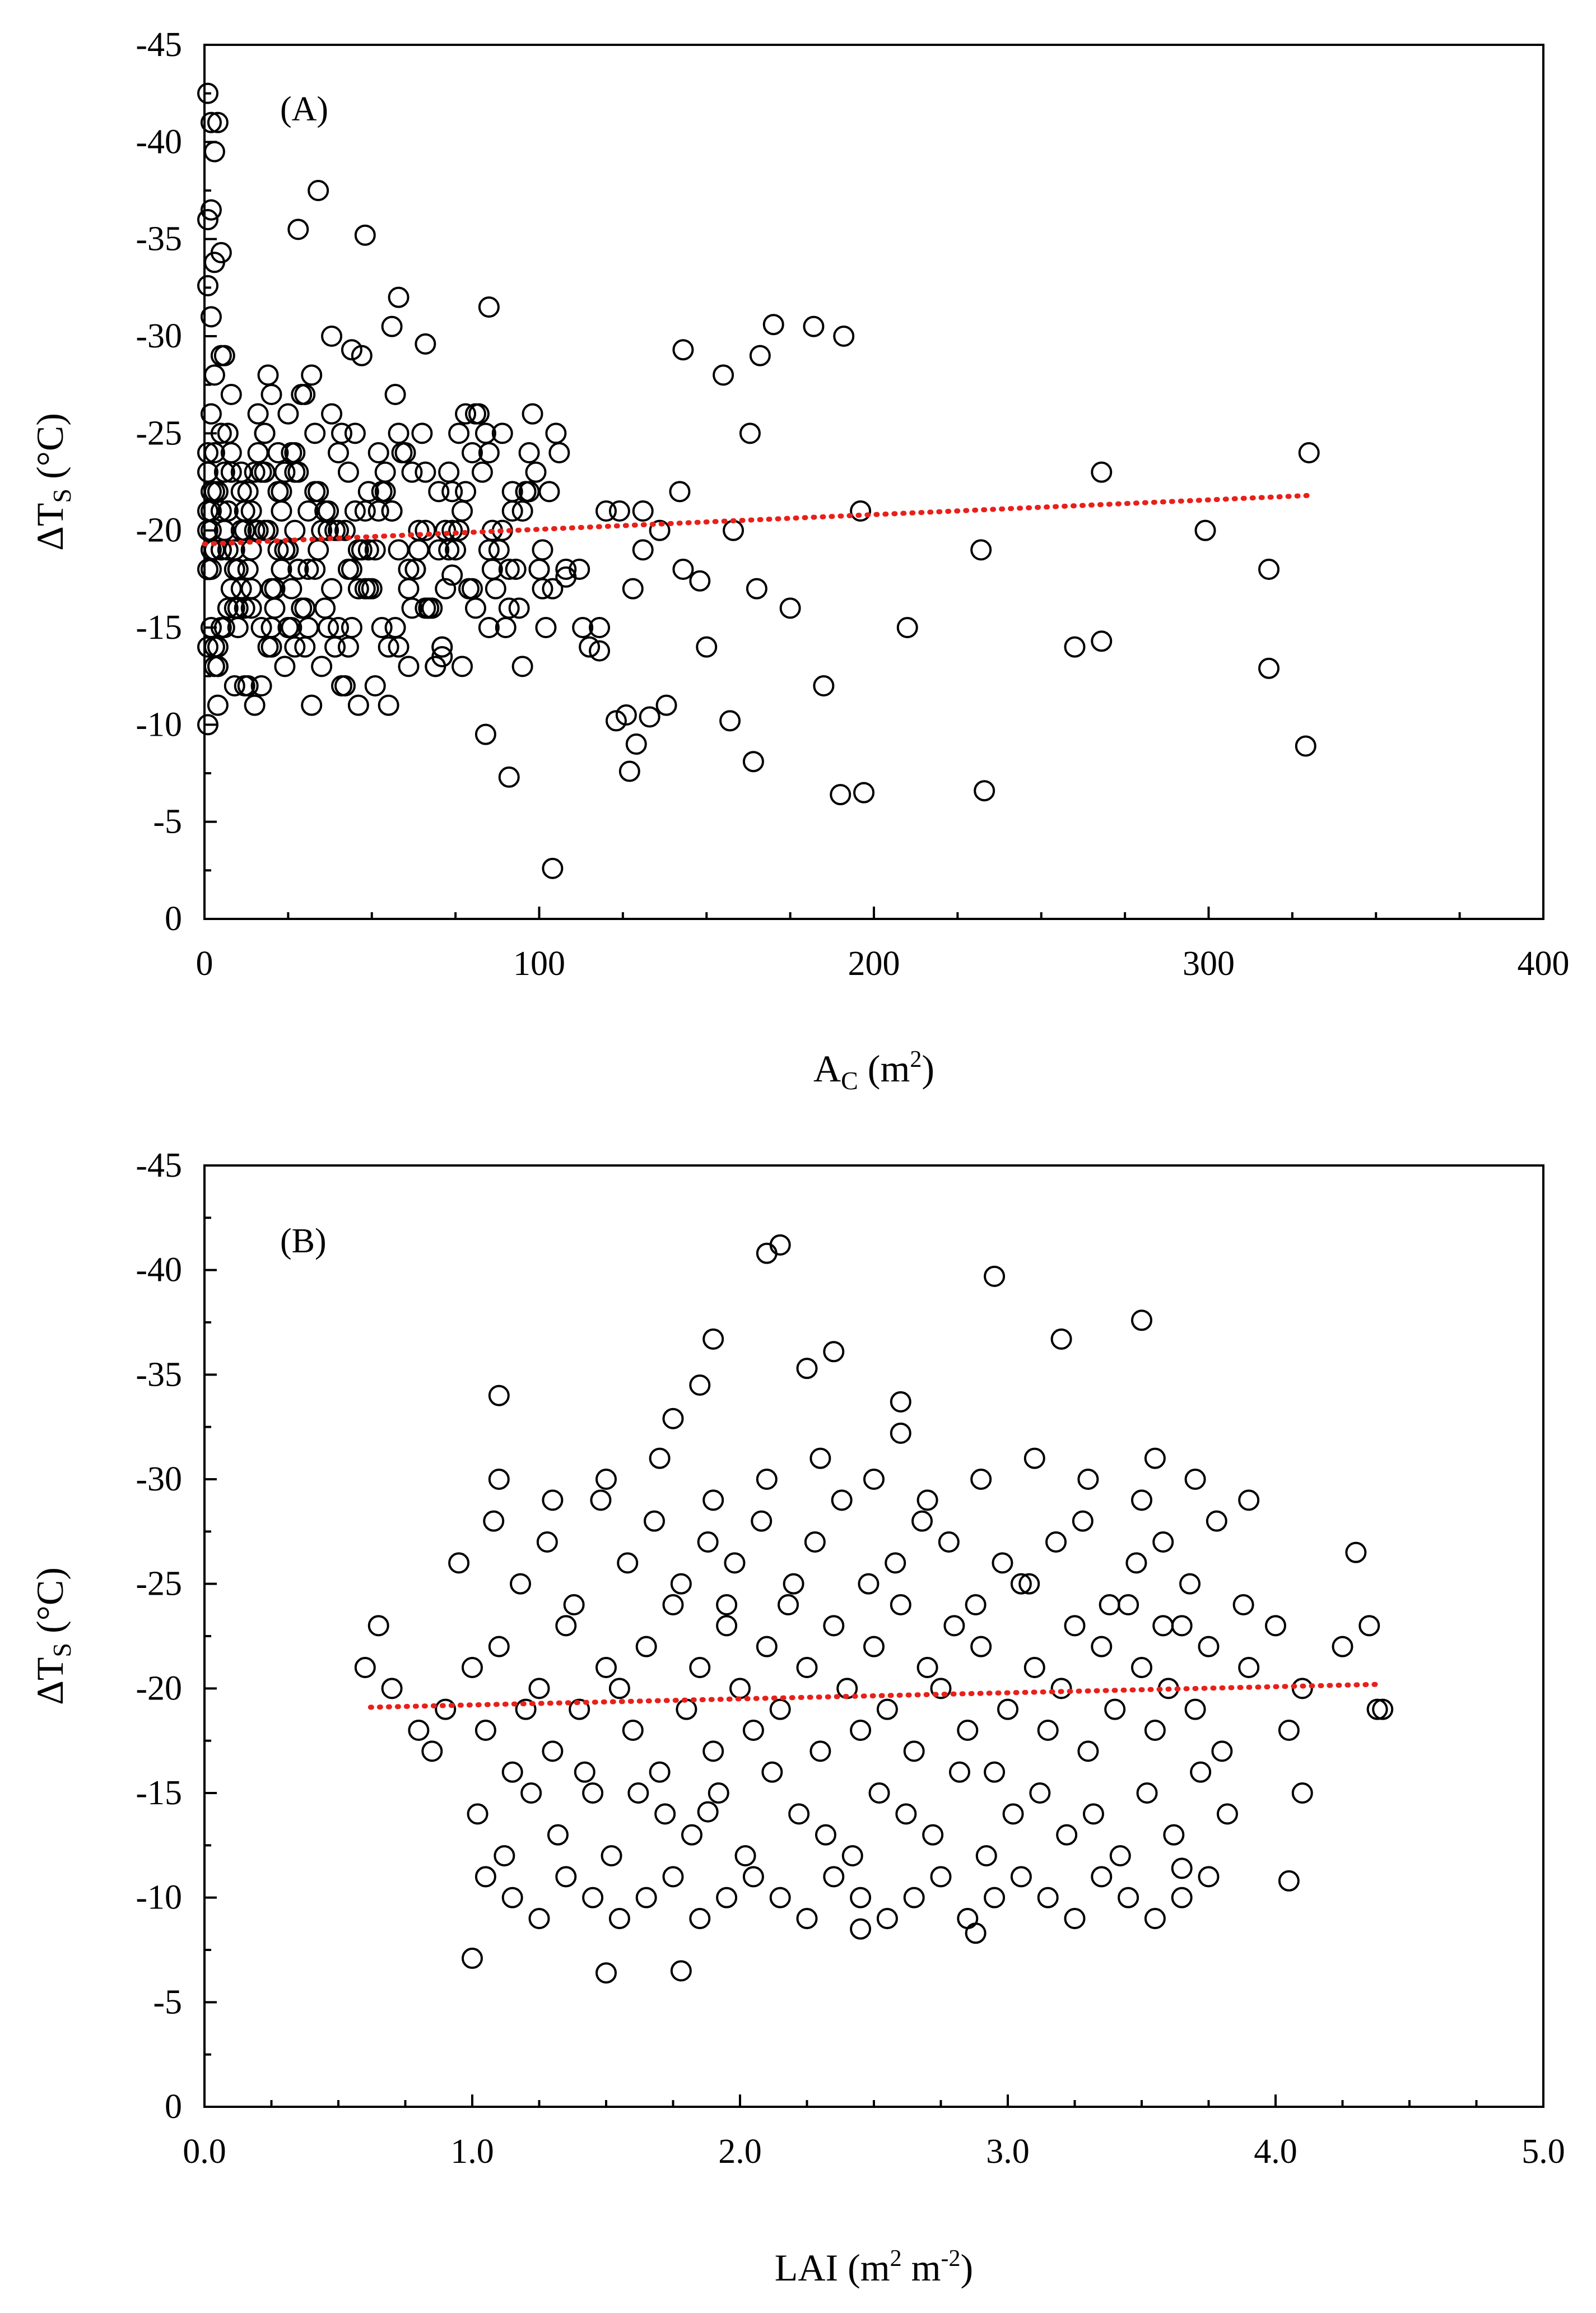  What do you see at coordinates (304, 109) in the screenshot?
I see `panel-label-a: (A)` at bounding box center [304, 109].